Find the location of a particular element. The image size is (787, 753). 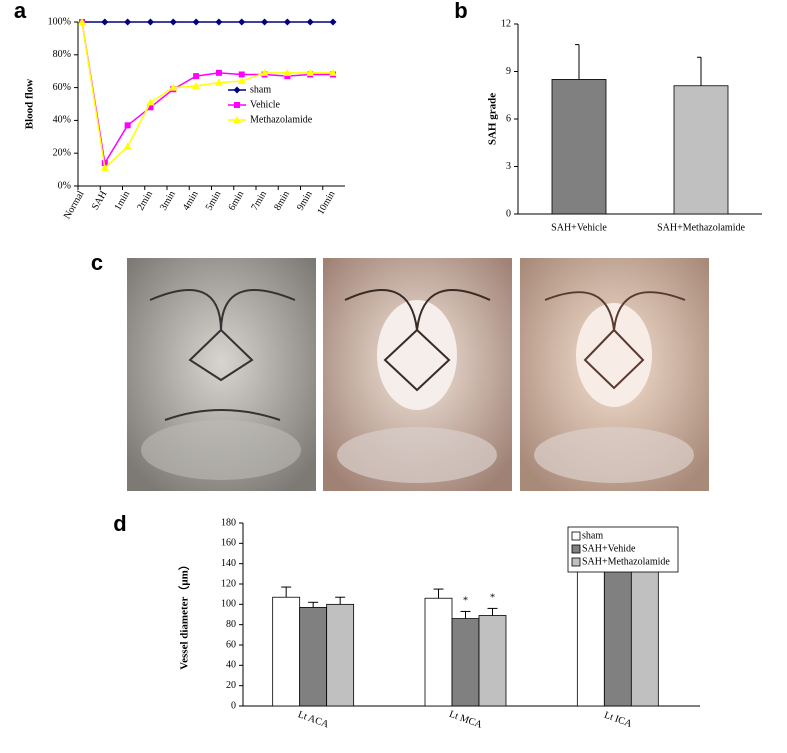

x-tick-label: 7min is located at coordinates (259, 200).